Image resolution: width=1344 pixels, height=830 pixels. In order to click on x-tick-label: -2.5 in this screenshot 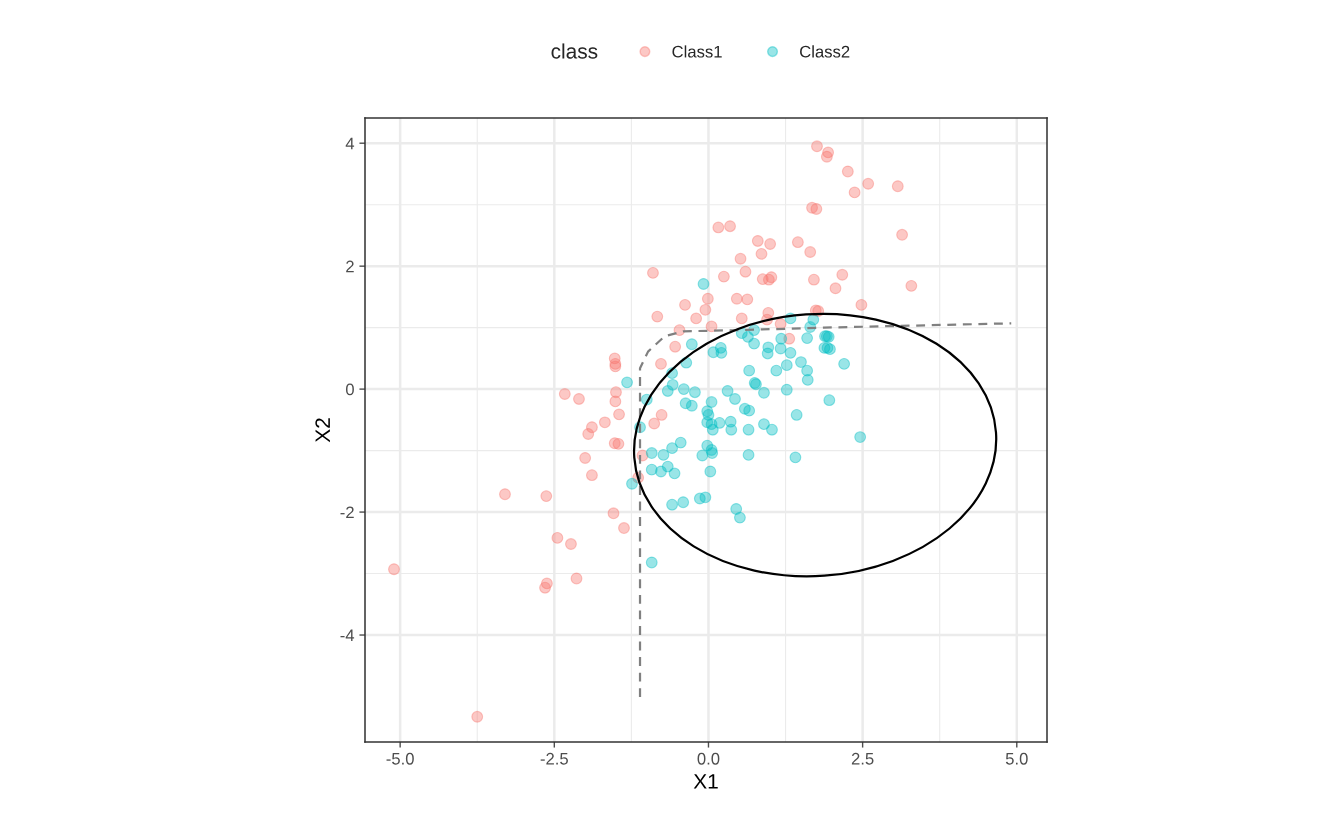, I will do `click(554, 758)`.